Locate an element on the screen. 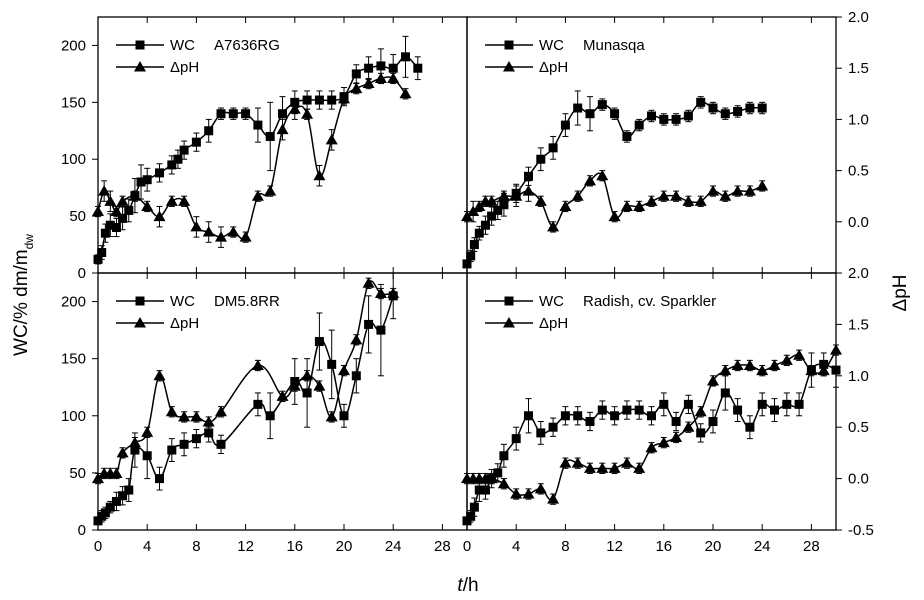 The image size is (924, 600). x-tick-label: 28 is located at coordinates (442, 546).